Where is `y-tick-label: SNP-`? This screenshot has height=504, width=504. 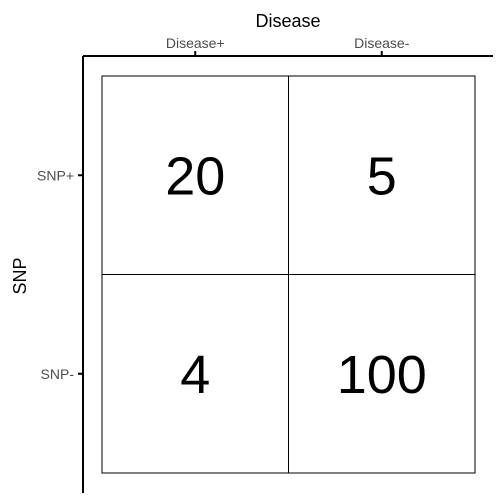 y-tick-label: SNP- is located at coordinates (58, 374).